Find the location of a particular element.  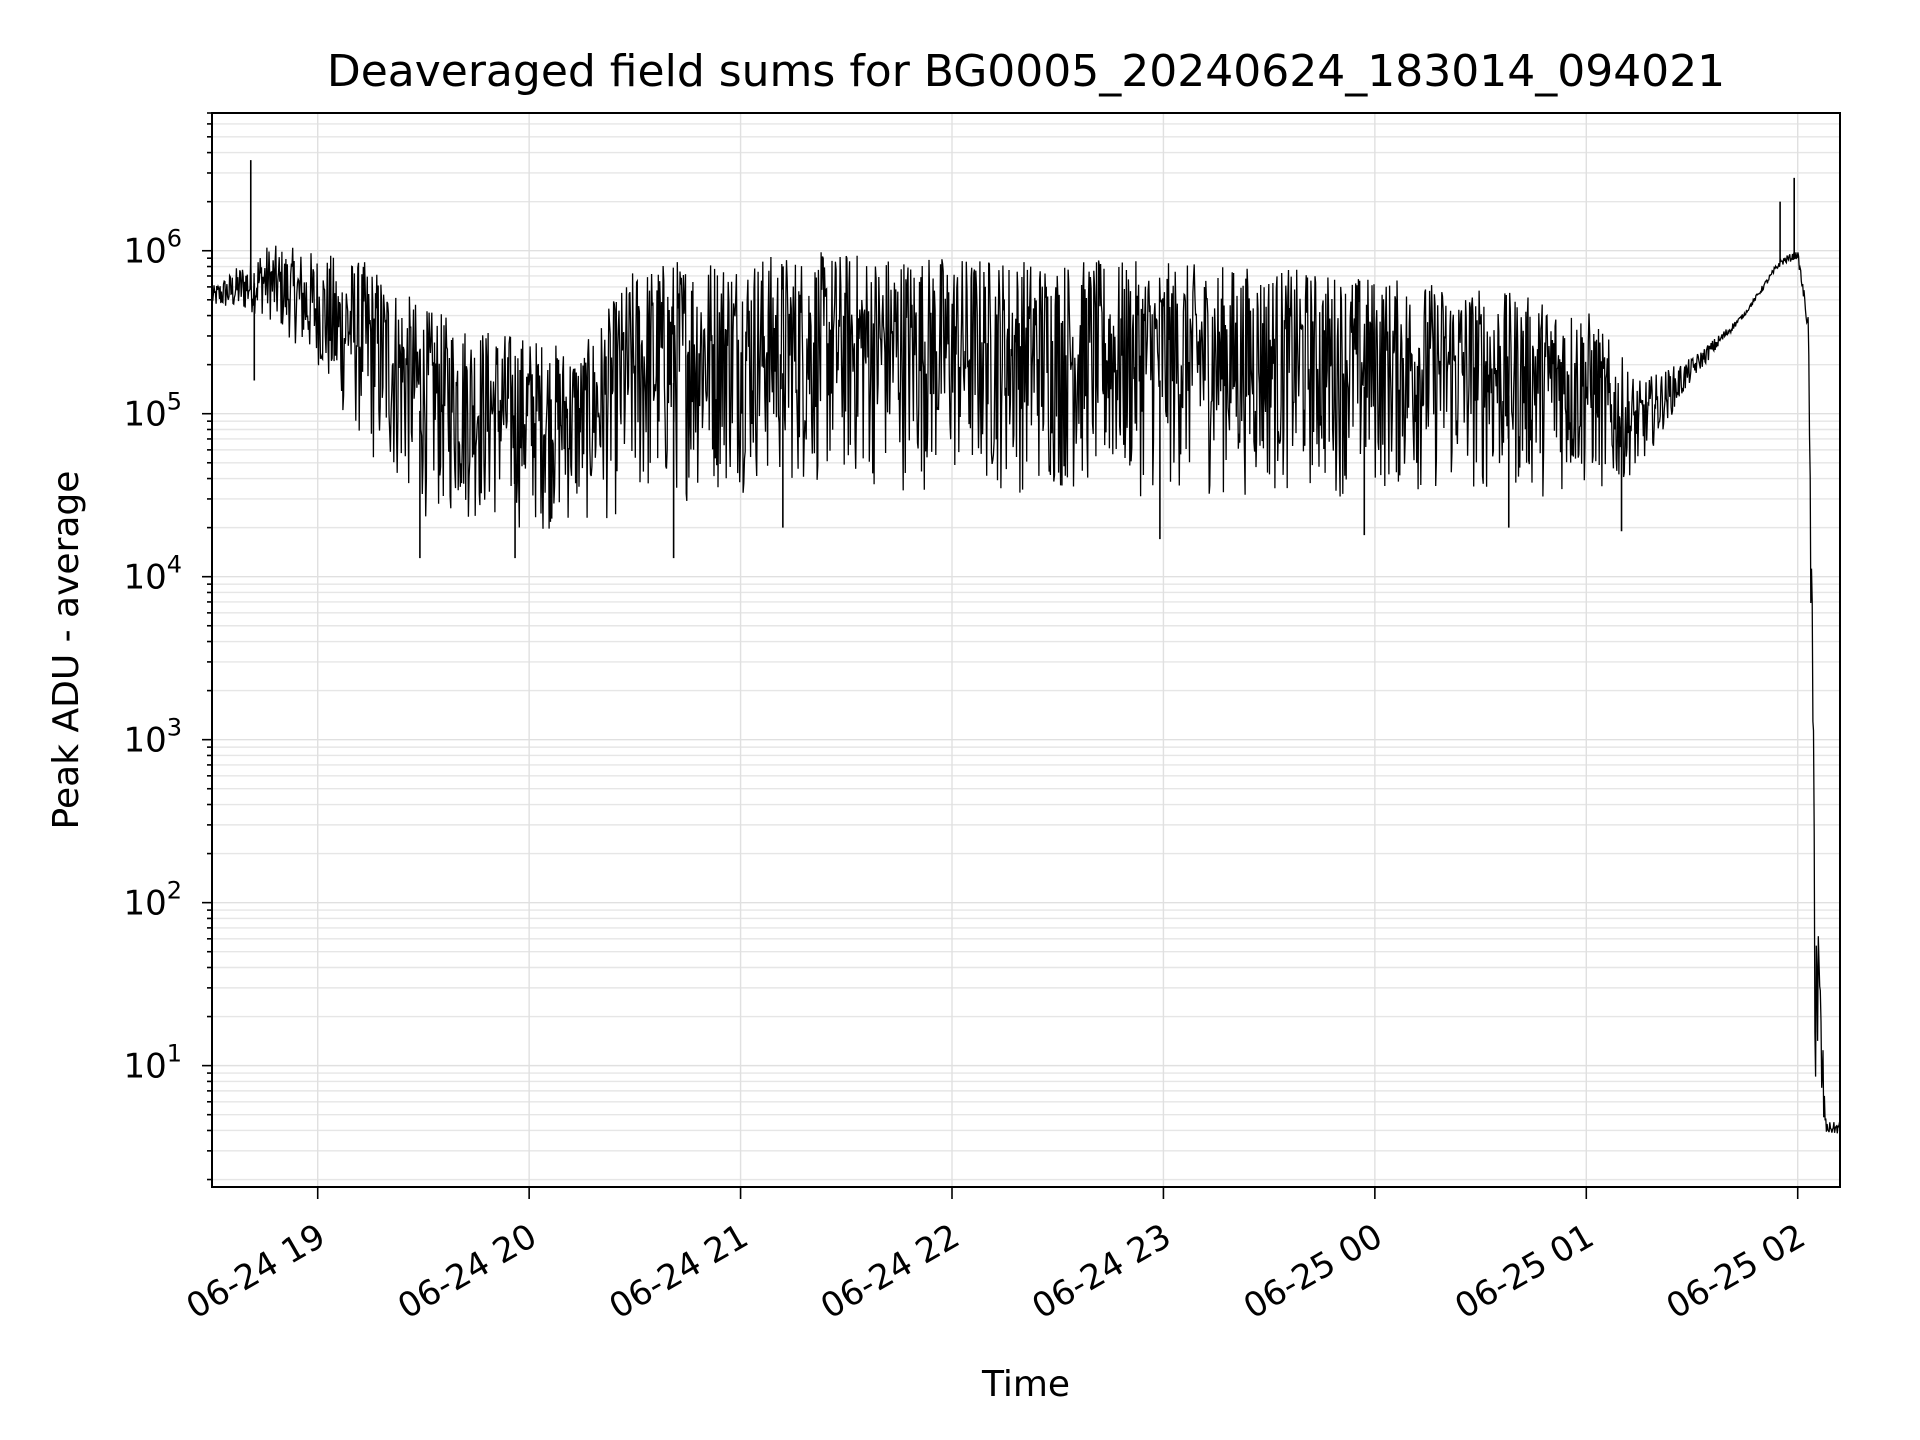

x-axis-title: Time is located at coordinates (1025, 1384).